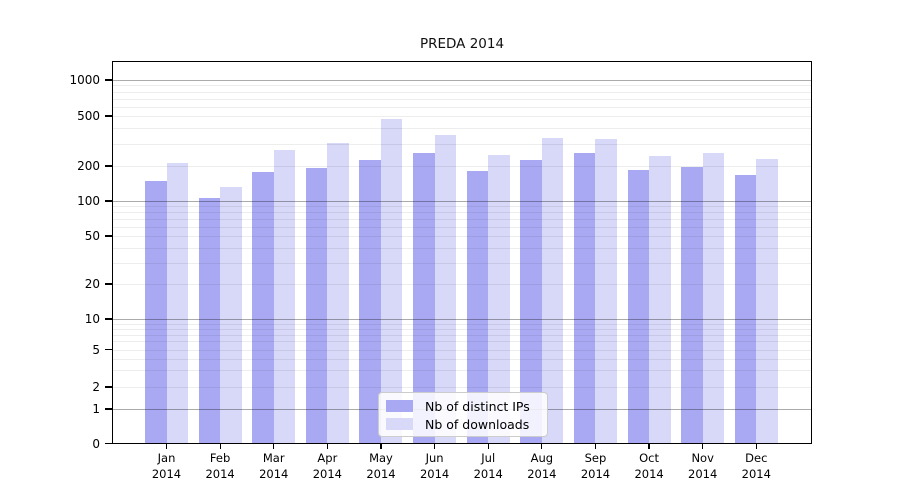 The image size is (900, 500). I want to click on y-tick-label-10: 10, so click(92, 319).